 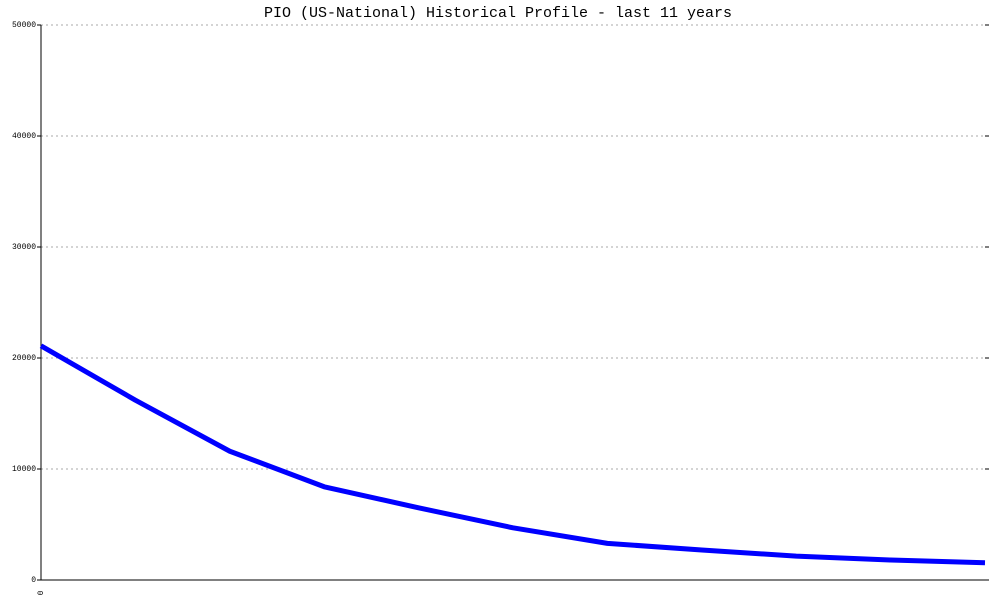 I want to click on y-tick-label: 20000, so click(x=24, y=358).